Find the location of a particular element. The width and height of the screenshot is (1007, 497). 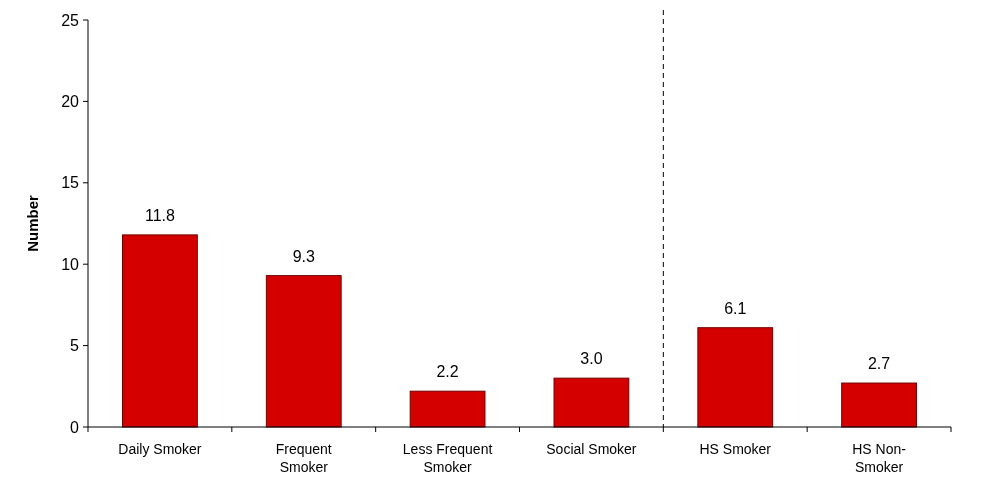

x-tick-label: Less Frequent Smoker is located at coordinates (447, 458).